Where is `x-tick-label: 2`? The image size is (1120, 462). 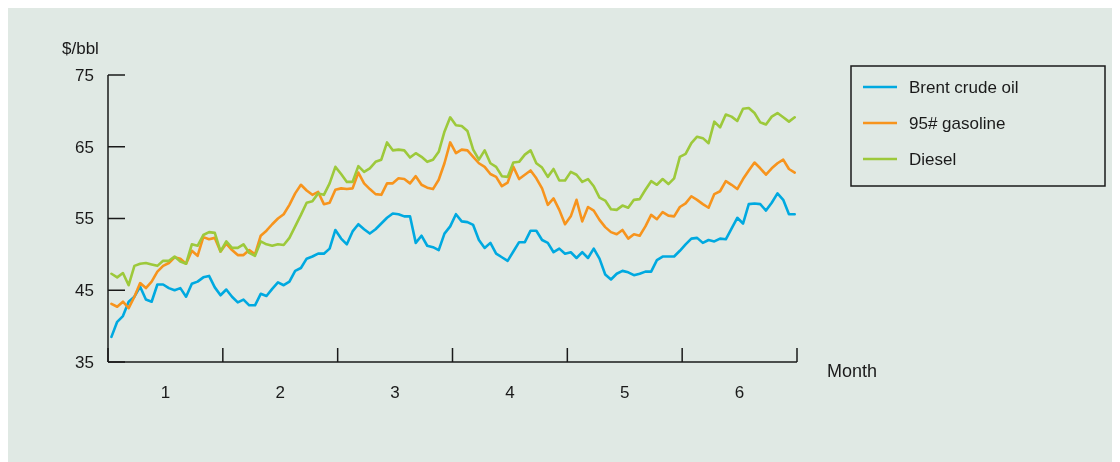 x-tick-label: 2 is located at coordinates (280, 392).